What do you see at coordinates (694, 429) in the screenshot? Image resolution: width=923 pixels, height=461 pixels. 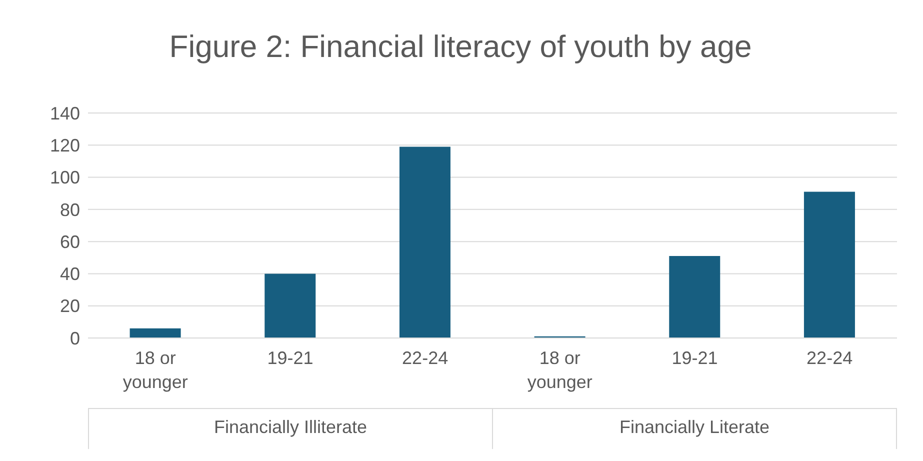 I see `text: Financially Literate` at bounding box center [694, 429].